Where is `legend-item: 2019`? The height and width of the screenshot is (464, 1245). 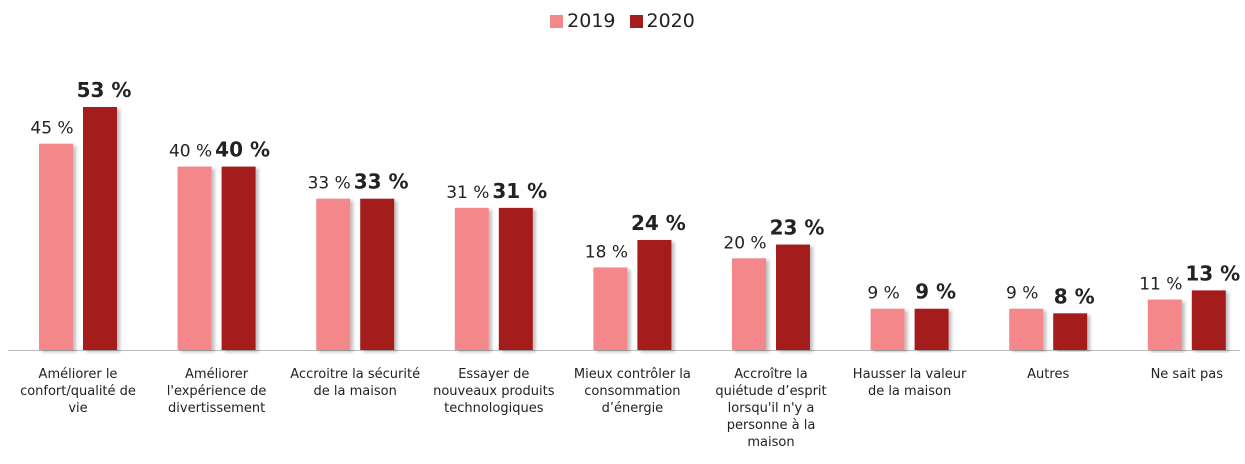
legend-item: 2019 is located at coordinates (583, 21).